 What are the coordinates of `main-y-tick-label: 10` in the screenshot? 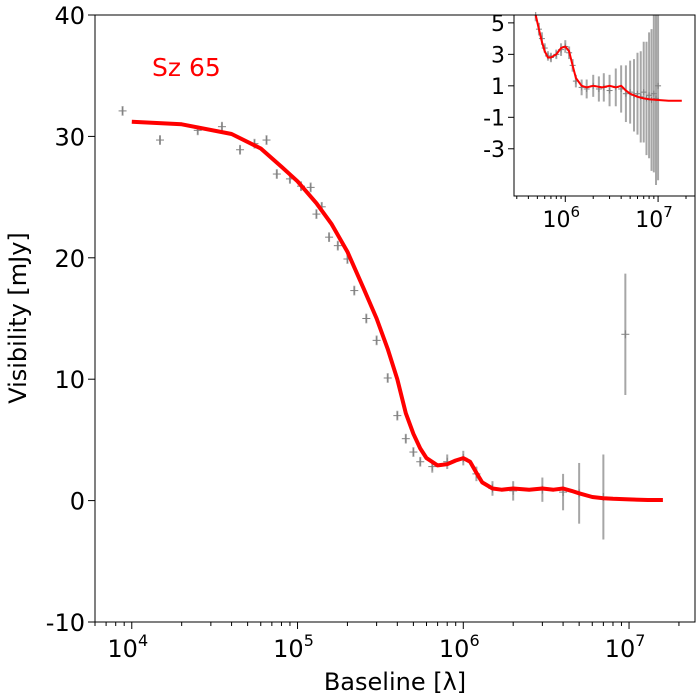 It's located at (69, 380).